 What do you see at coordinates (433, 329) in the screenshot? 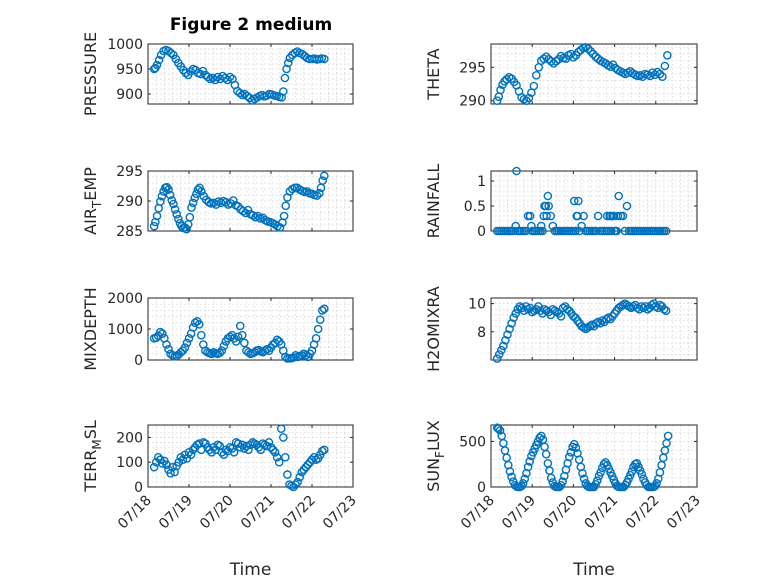
I see `y-axis-label: H2OMIXRA` at bounding box center [433, 329].